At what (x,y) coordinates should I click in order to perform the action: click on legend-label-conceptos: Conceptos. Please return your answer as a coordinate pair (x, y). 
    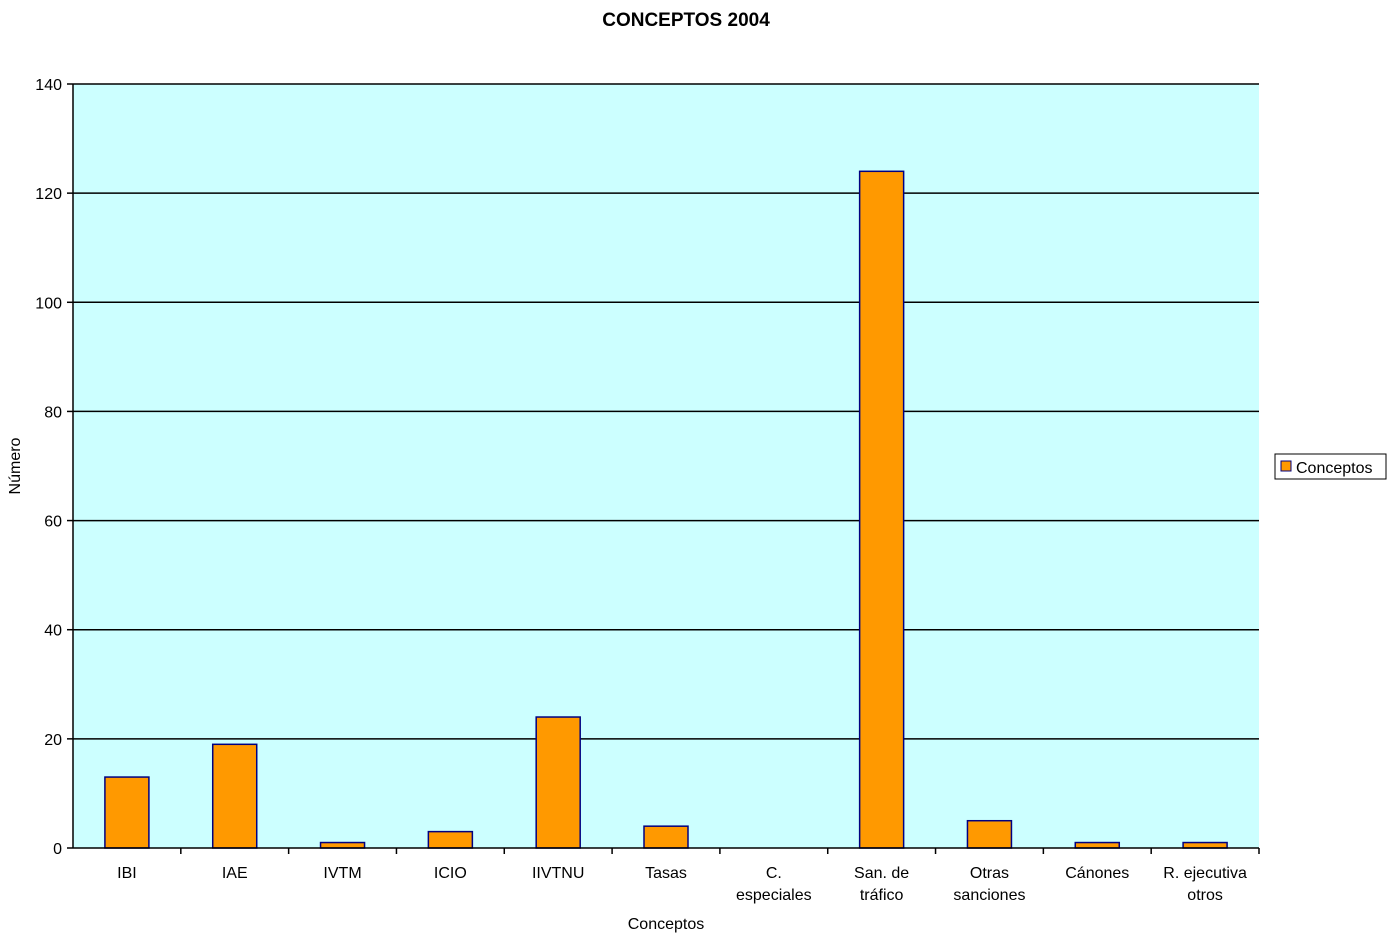
    Looking at the image, I should click on (1334, 468).